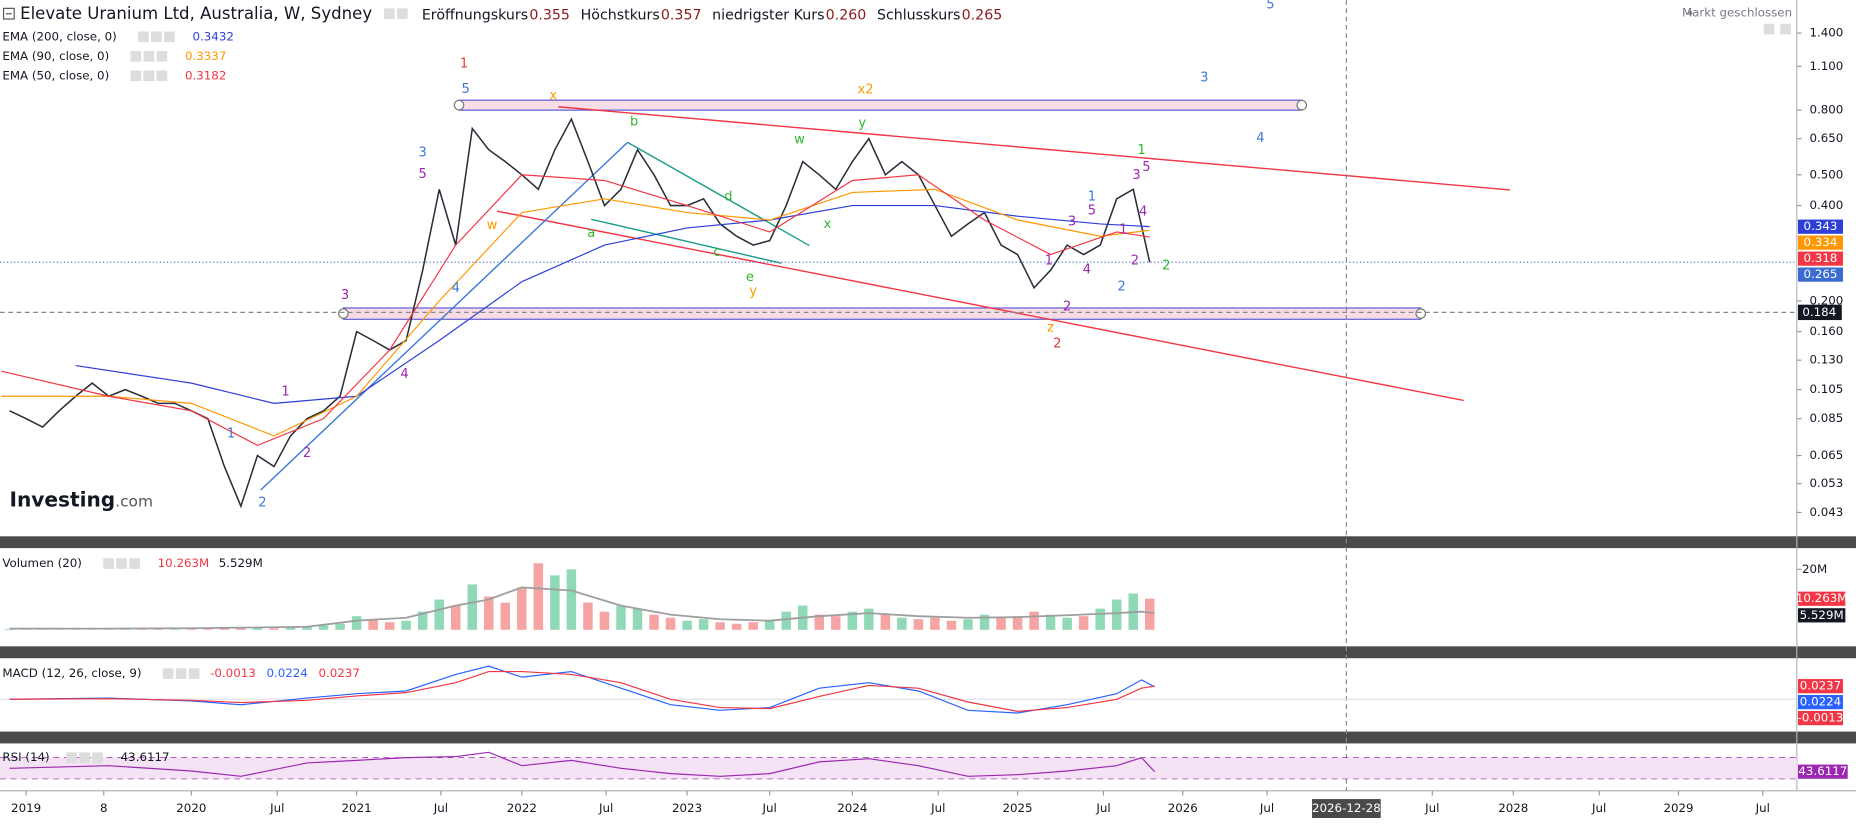 The height and width of the screenshot is (824, 1856). I want to click on volume-ma, so click(582, 608).